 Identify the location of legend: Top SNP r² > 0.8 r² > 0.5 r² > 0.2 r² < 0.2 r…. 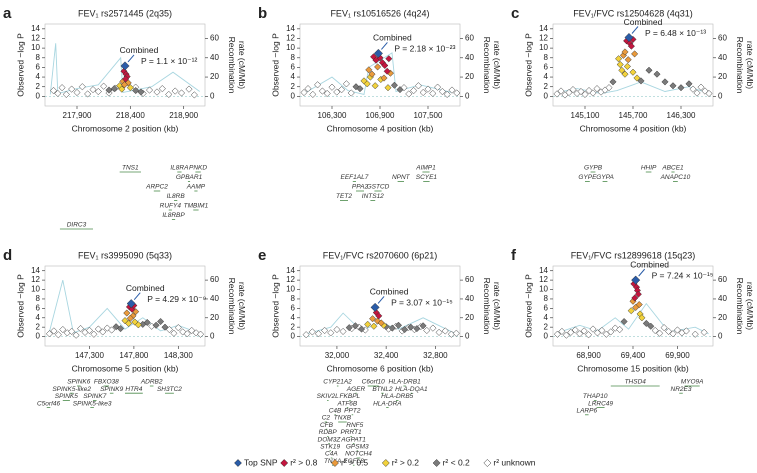
(385, 462).